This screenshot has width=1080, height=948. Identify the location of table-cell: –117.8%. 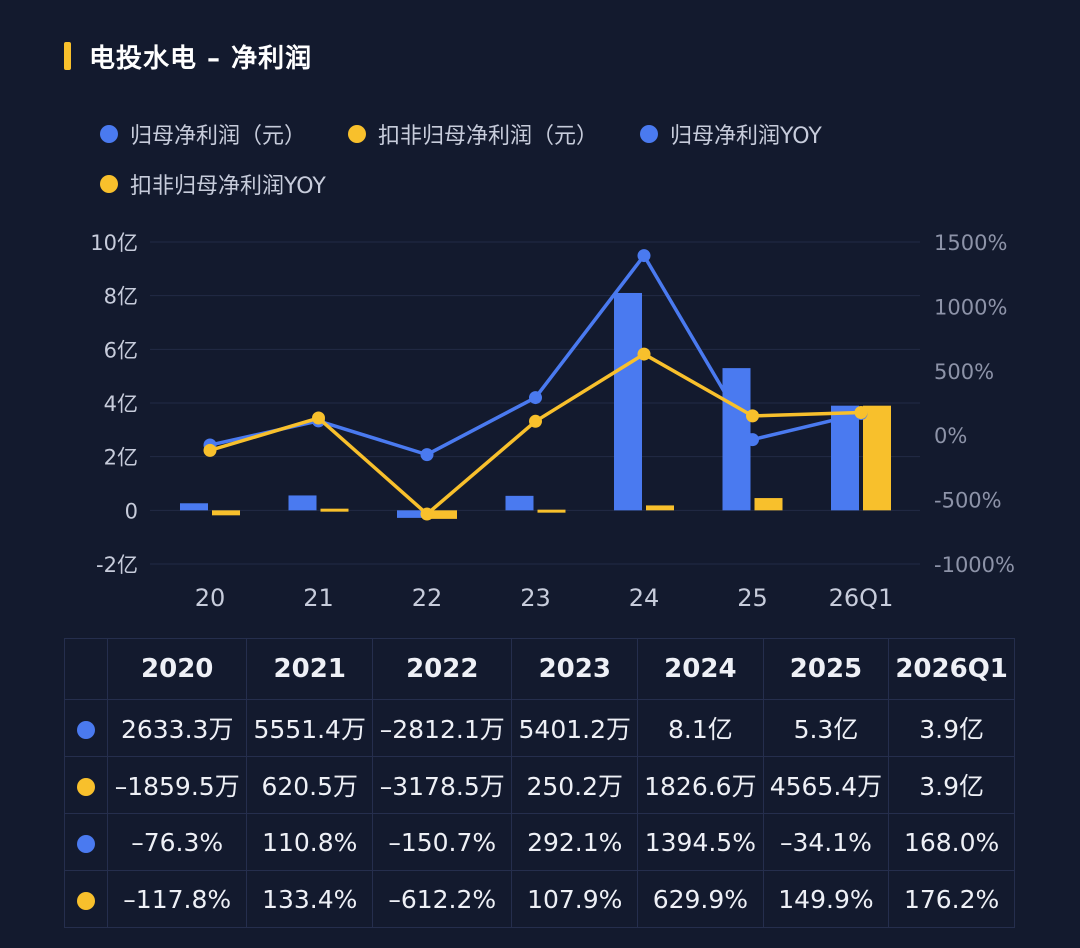
(177, 899).